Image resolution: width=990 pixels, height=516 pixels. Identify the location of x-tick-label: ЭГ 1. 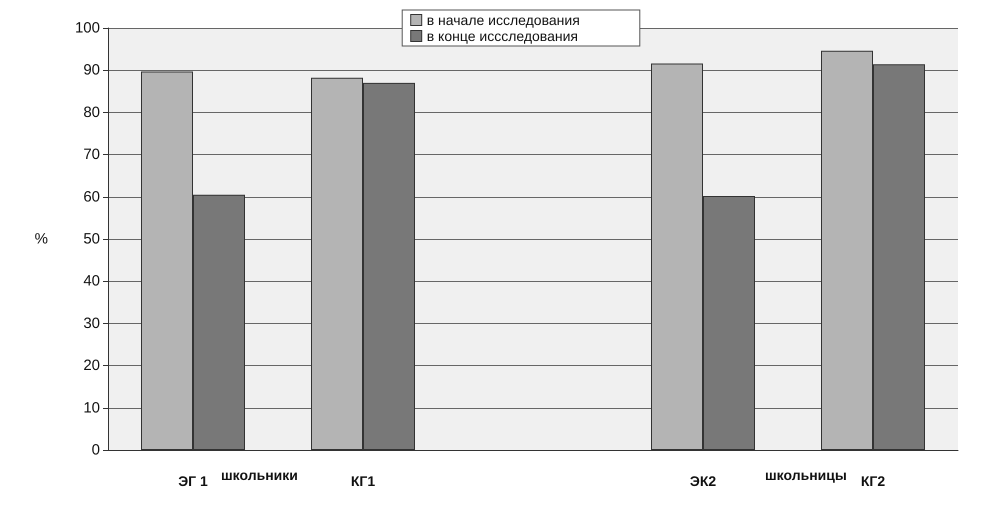
(193, 481).